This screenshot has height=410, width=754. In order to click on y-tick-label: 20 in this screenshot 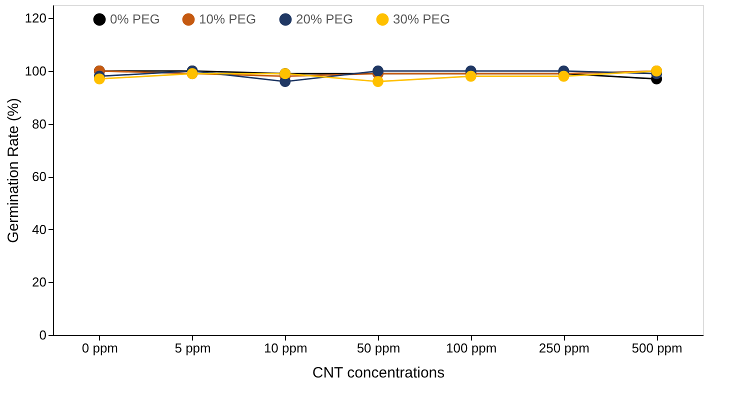, I will do `click(39, 282)`.